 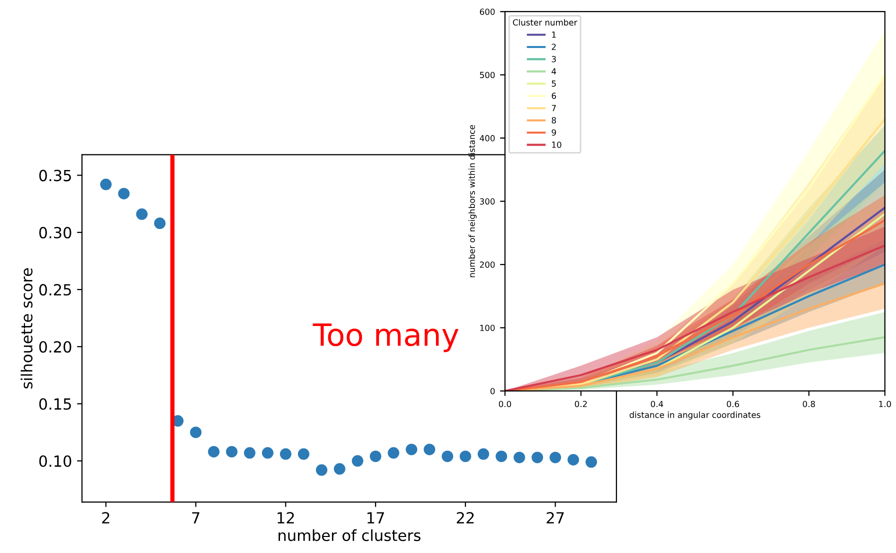 What do you see at coordinates (376, 518) in the screenshot?
I see `x-tick-label: 17` at bounding box center [376, 518].